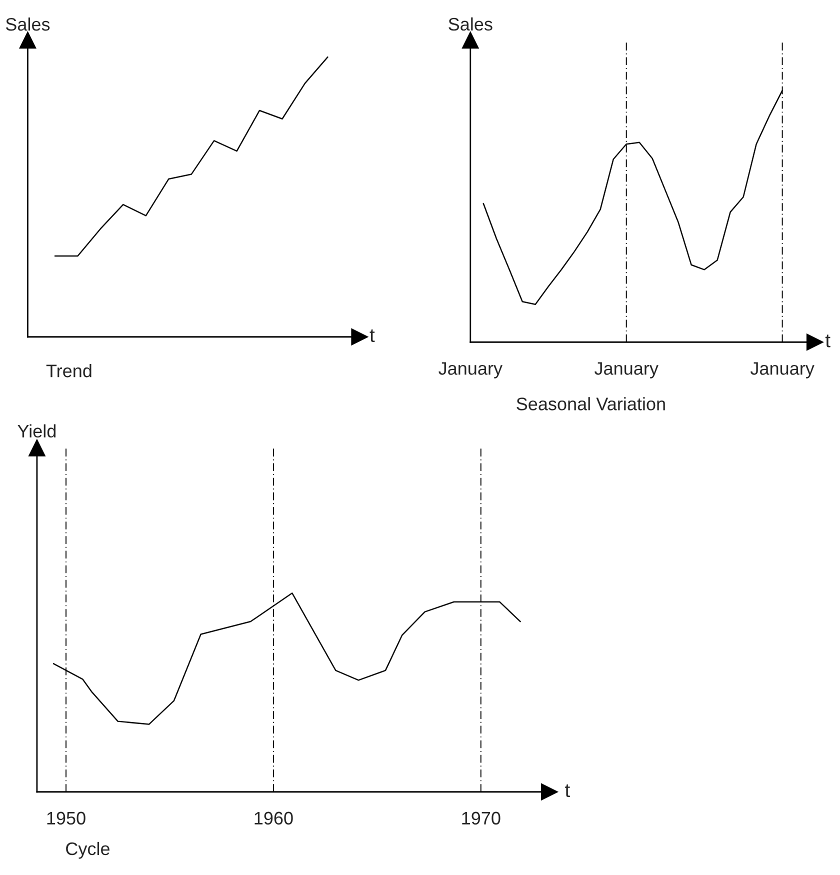 This screenshot has width=840, height=875. What do you see at coordinates (273, 818) in the screenshot?
I see `x-tick-label: 1960` at bounding box center [273, 818].